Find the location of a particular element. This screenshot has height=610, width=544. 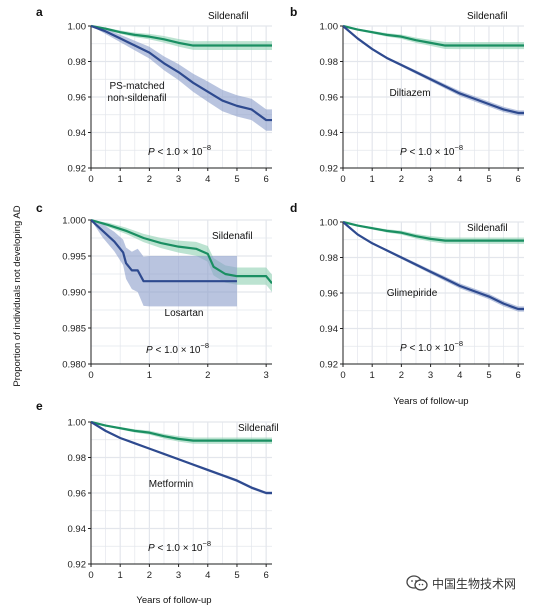

panel-label: c is located at coordinates (39, 208).